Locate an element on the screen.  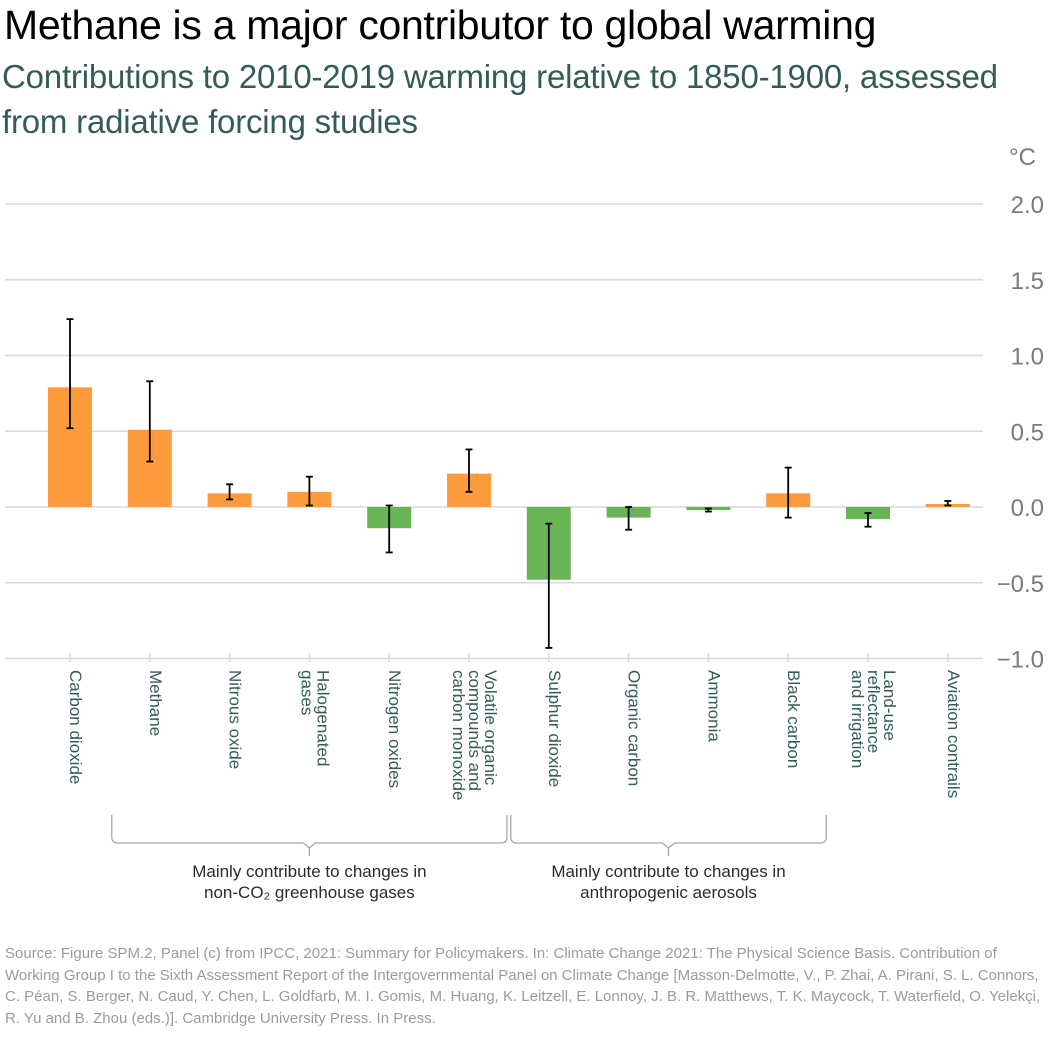
x-category-label: Land-usereflectanceand irrigation is located at coordinates (873, 719).